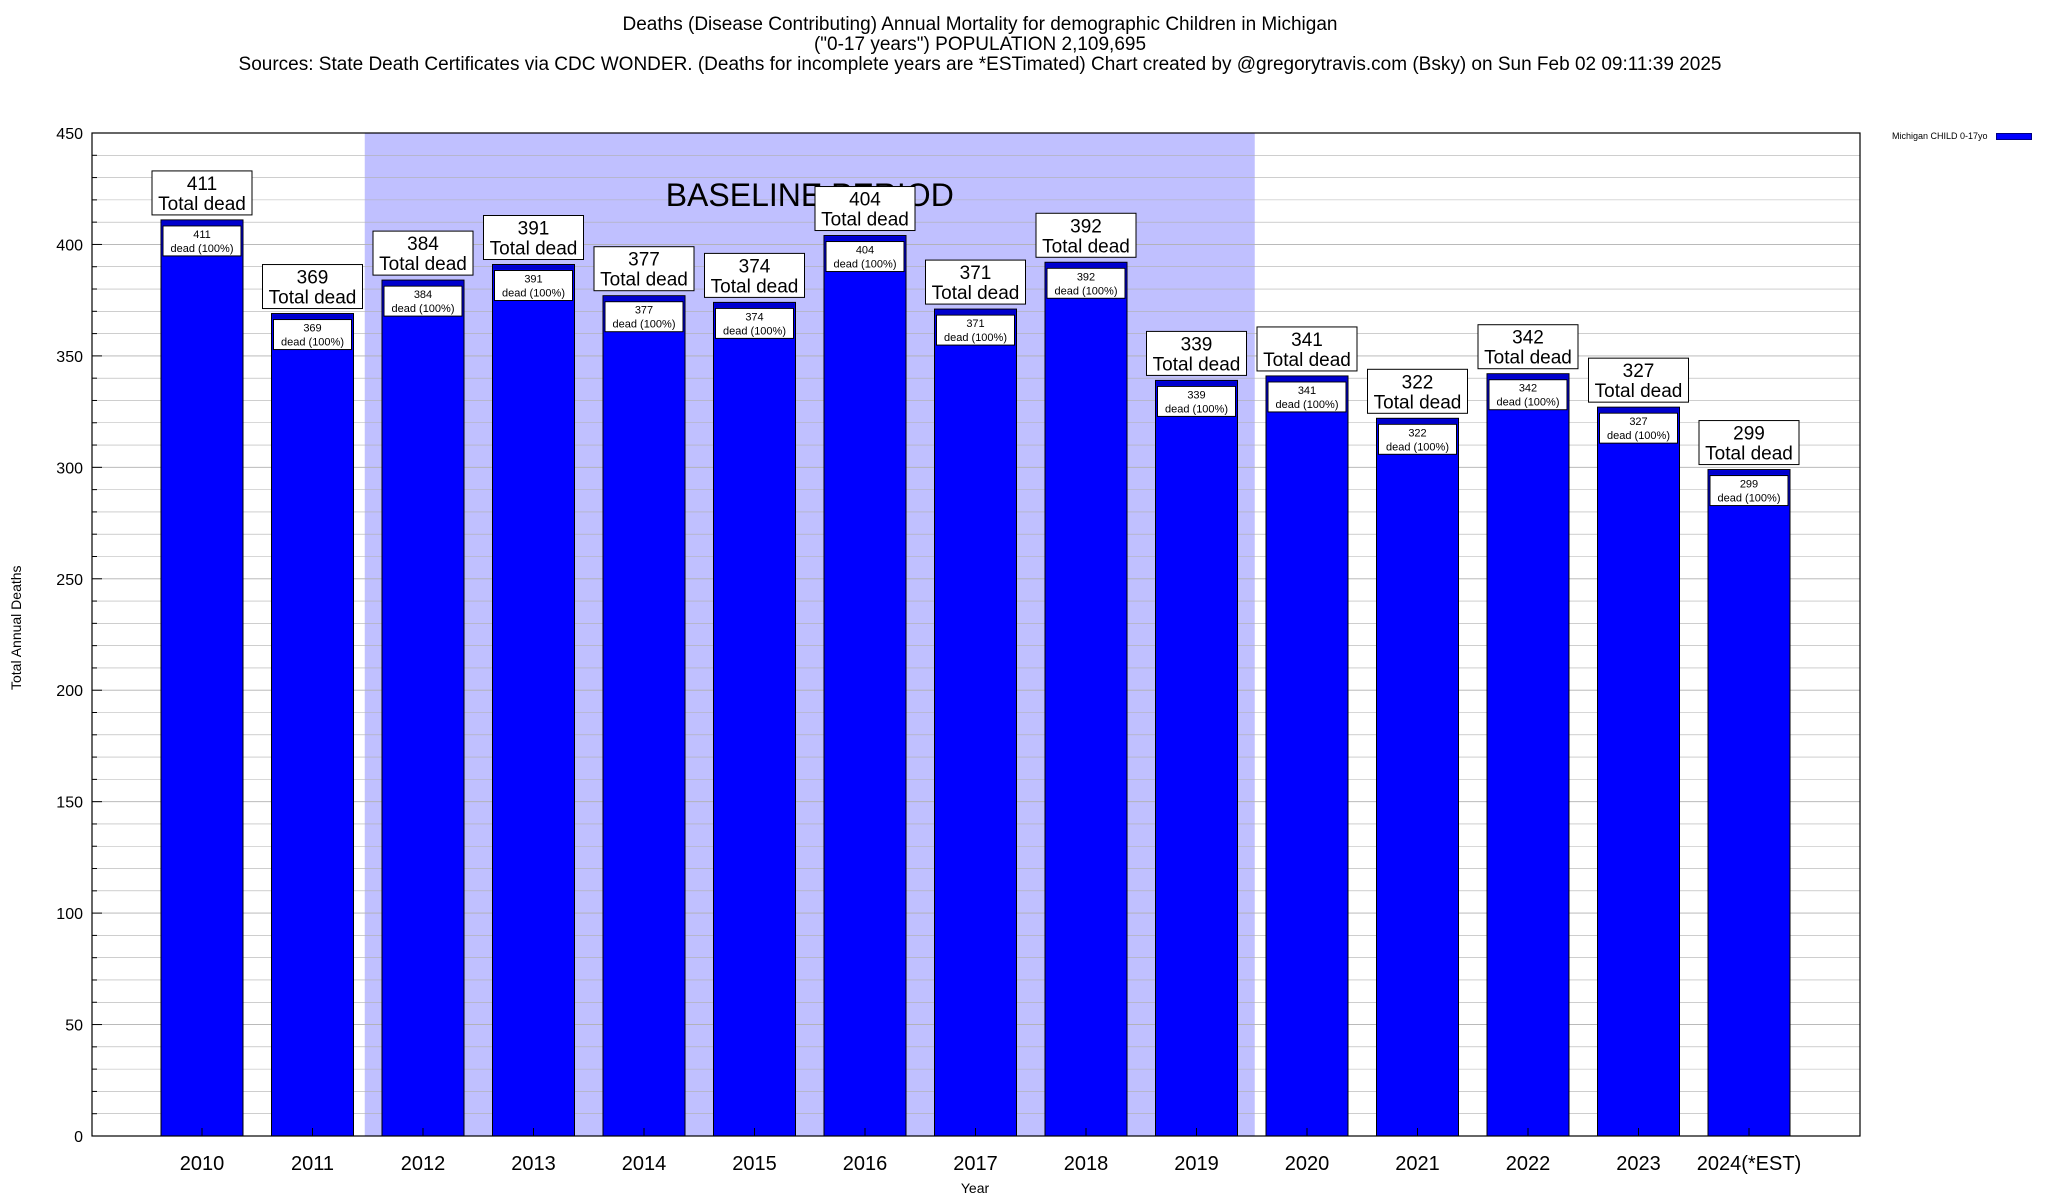  Describe the element at coordinates (312, 1164) in the screenshot. I see `x-tick-label: 2011` at that location.